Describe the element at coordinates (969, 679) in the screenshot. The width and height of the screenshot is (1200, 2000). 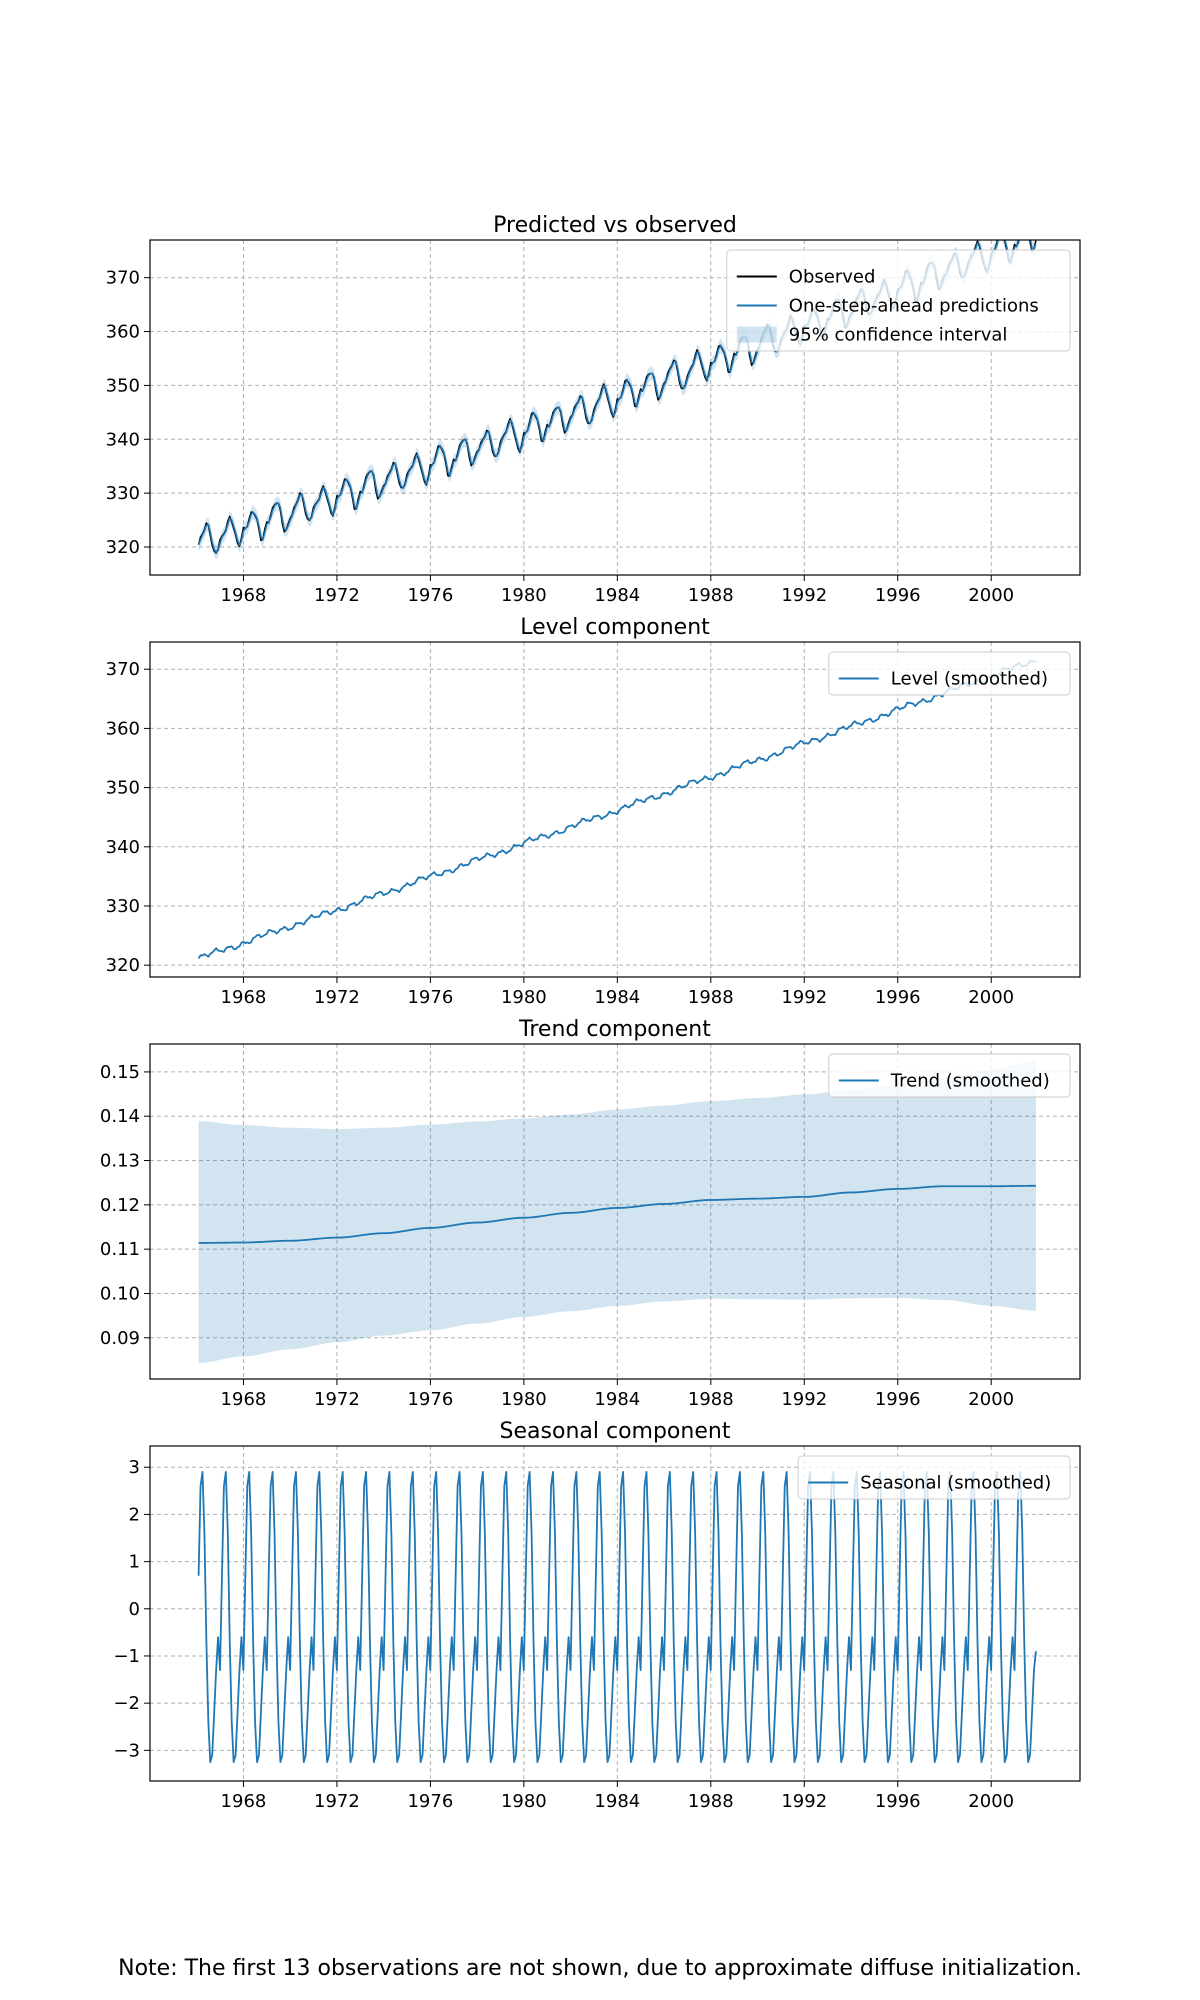
I see `legend-label: Level (smoothed)` at that location.